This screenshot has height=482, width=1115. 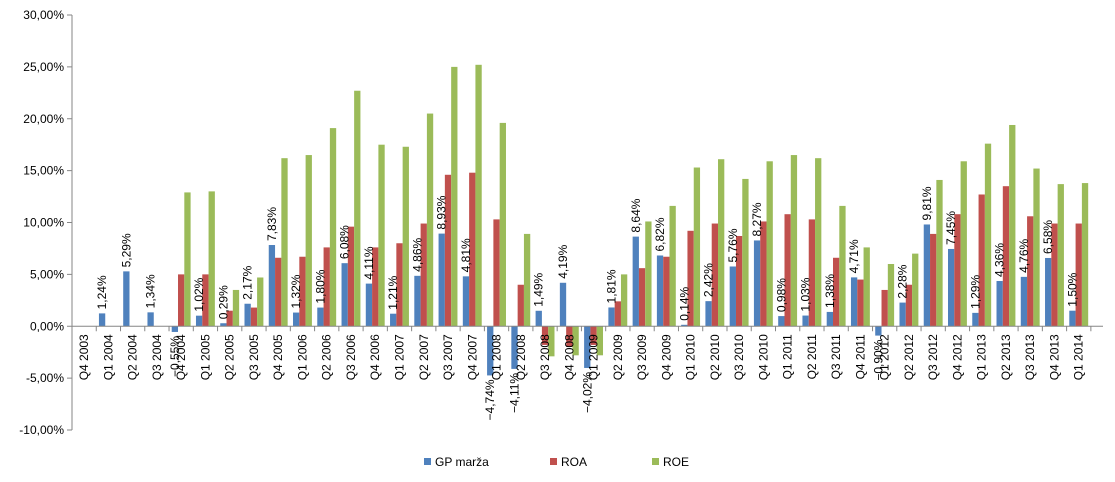 What do you see at coordinates (47, 274) in the screenshot?
I see `y-tick-label: 5,00%` at bounding box center [47, 274].